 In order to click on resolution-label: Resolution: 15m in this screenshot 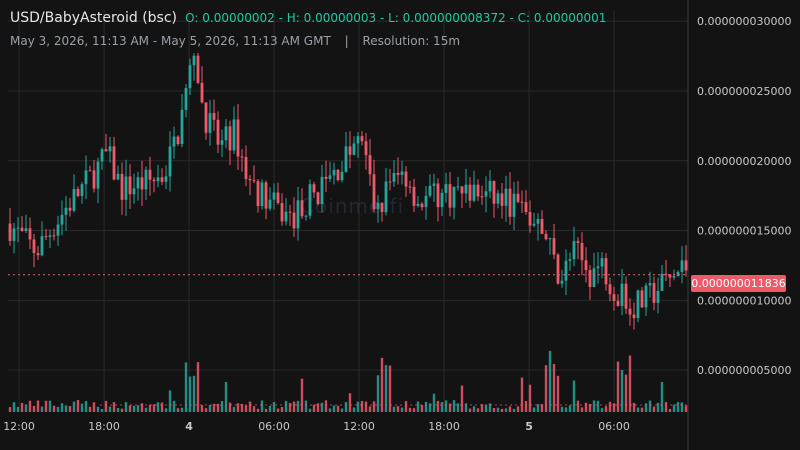, I will do `click(411, 41)`.